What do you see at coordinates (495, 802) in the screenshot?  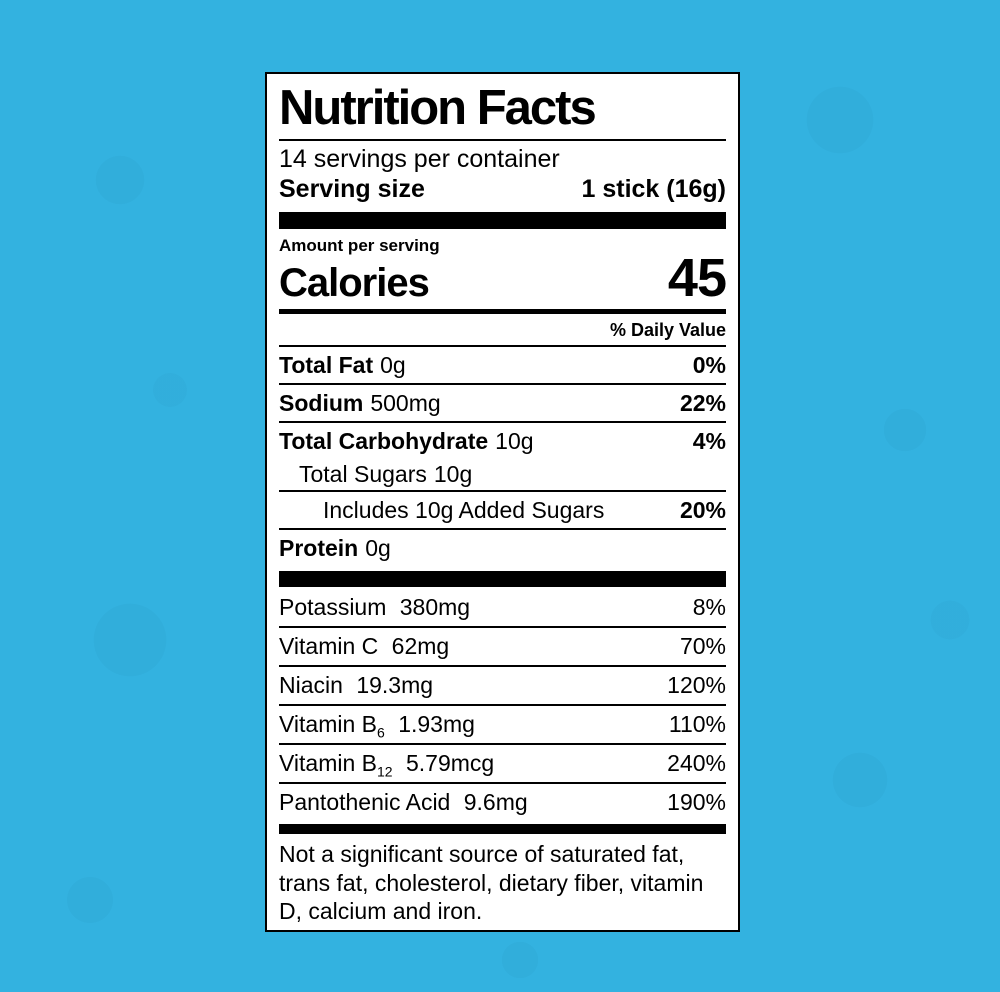 I see `micronutrient-amount: 9.6mg` at bounding box center [495, 802].